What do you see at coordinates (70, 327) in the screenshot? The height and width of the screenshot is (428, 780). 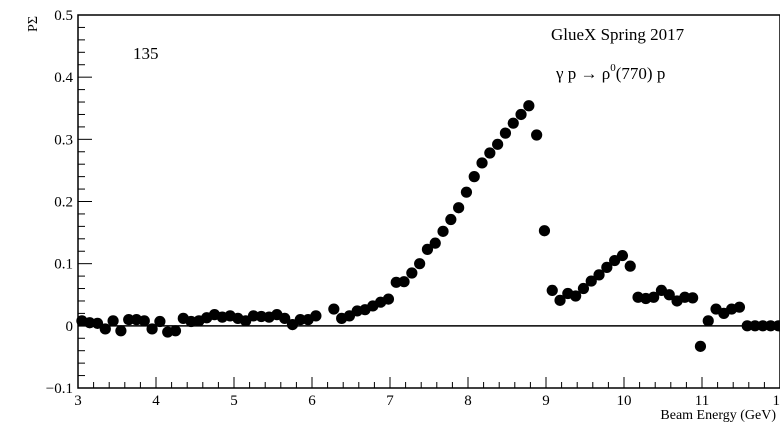 I see `y-tick-label: 0` at bounding box center [70, 327].